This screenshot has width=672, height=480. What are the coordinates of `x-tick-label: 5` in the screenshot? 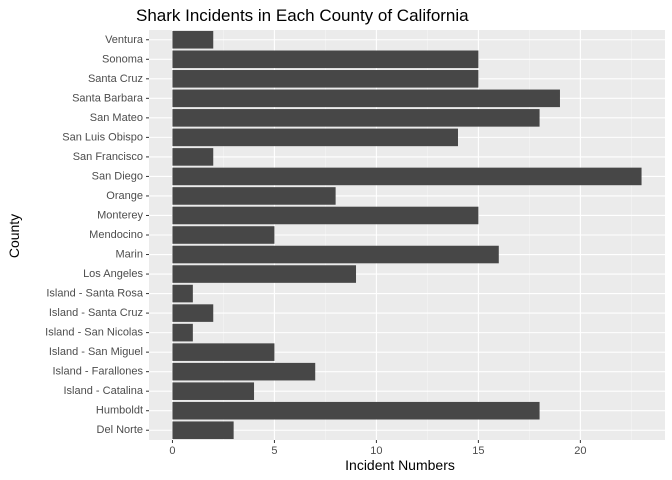 It's located at (274, 451).